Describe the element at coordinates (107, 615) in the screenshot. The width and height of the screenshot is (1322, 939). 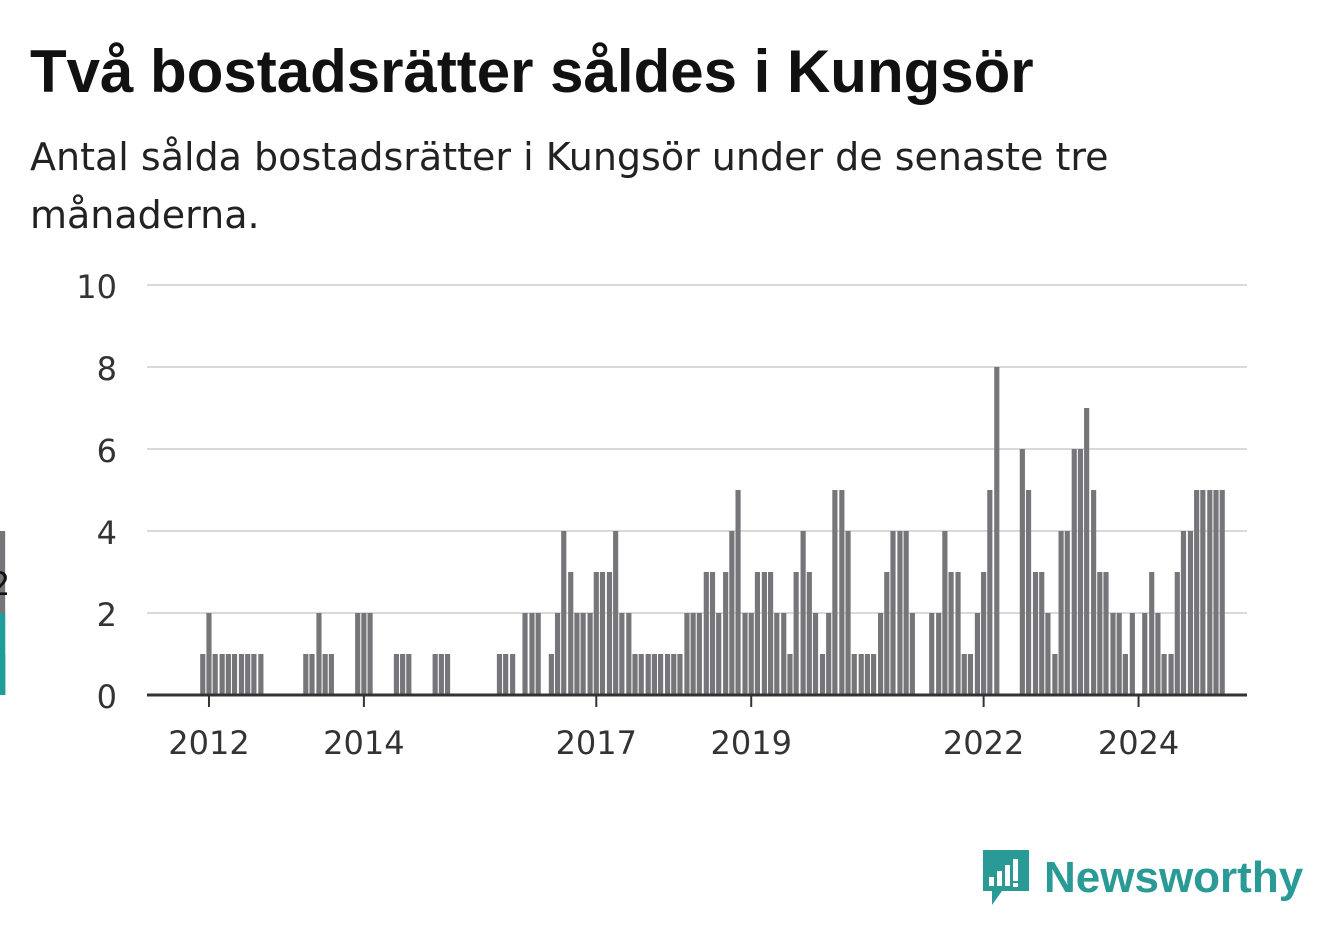
I see `y-tick-label: 2` at that location.